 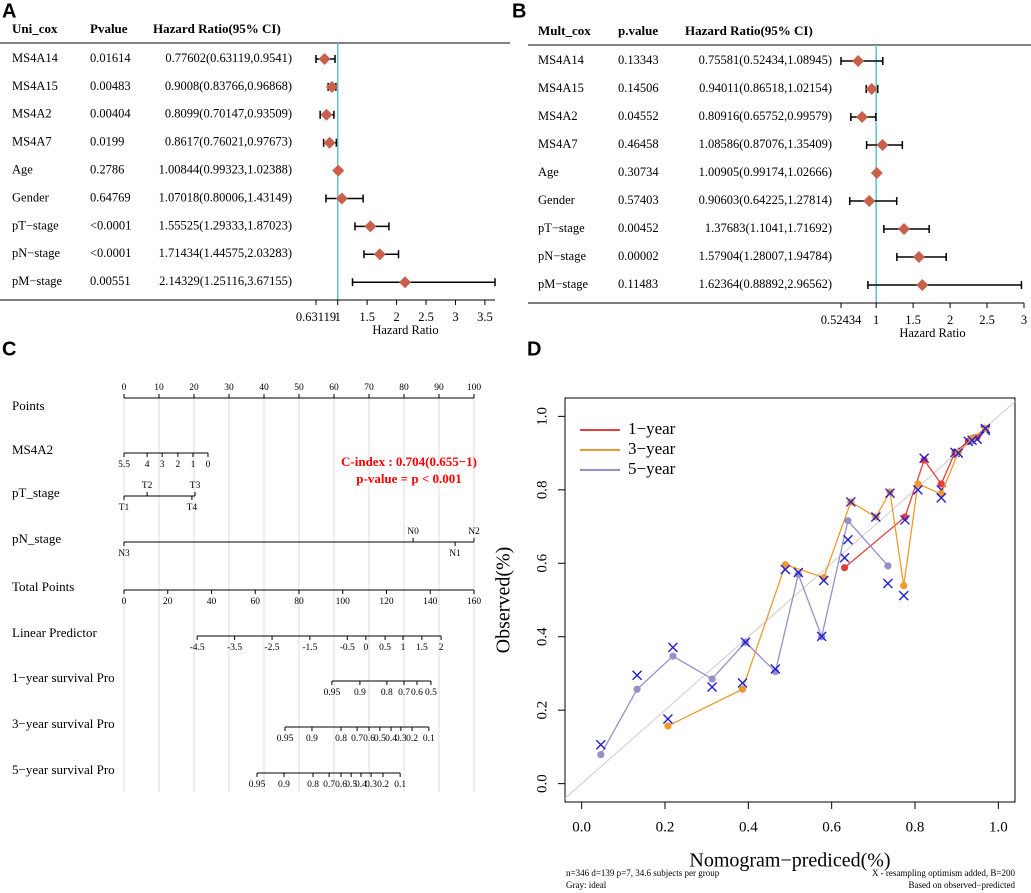 What do you see at coordinates (225, 253) in the screenshot?
I see `hazard-ratio-label: 1.71434(1.44575,2.03283)` at bounding box center [225, 253].